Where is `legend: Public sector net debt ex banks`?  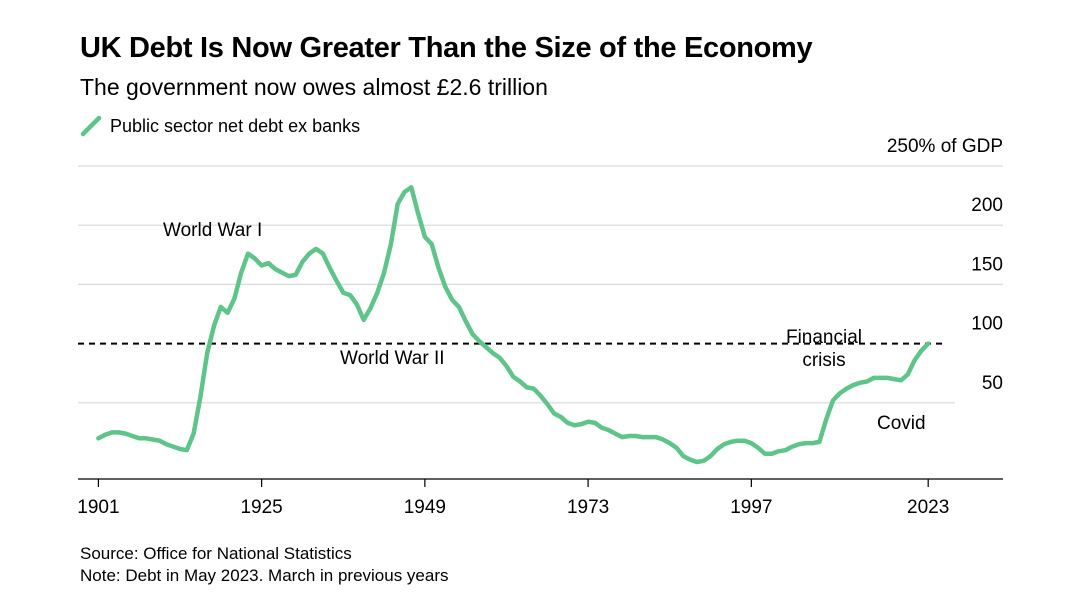 legend: Public sector net debt ex banks is located at coordinates (220, 126).